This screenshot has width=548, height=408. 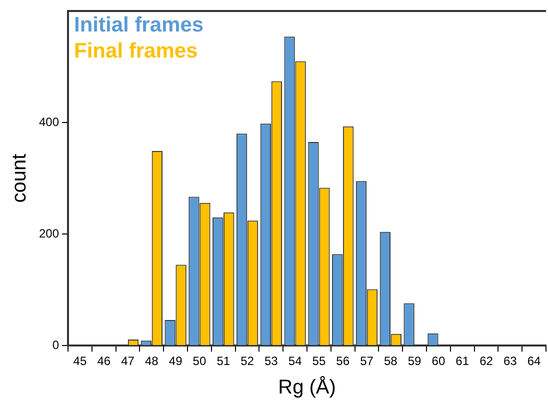 I want to click on x-tick-label: 52, so click(x=247, y=361).